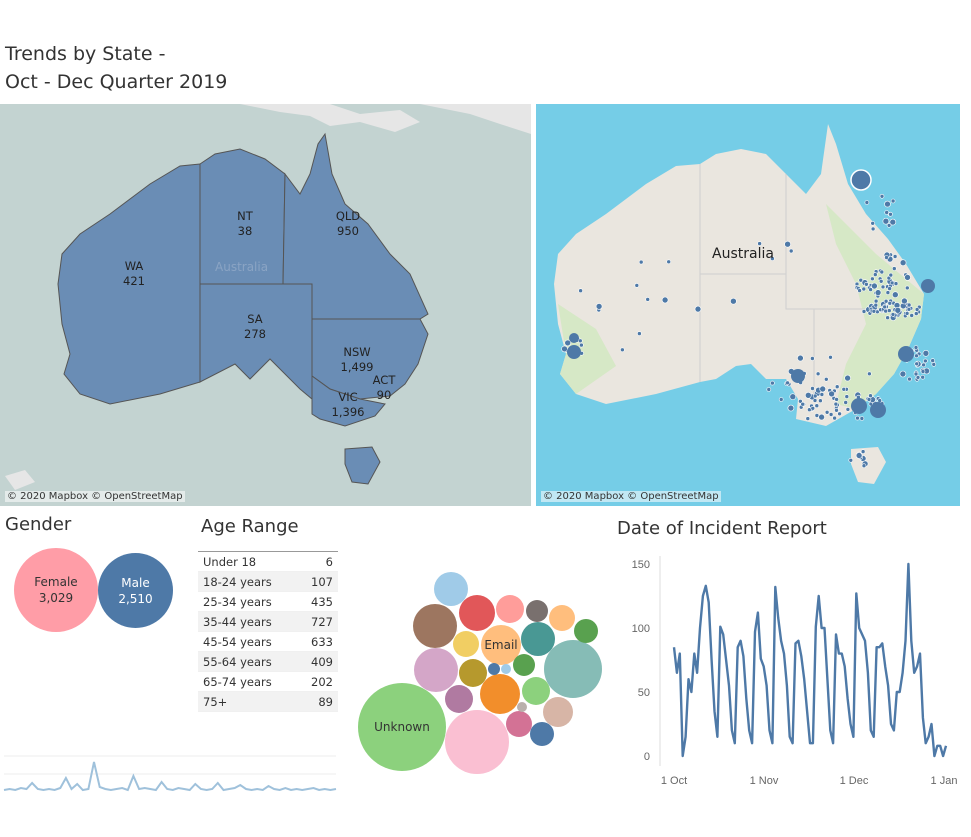  What do you see at coordinates (268, 642) in the screenshot?
I see `age-row: 45-54 years 633` at bounding box center [268, 642].